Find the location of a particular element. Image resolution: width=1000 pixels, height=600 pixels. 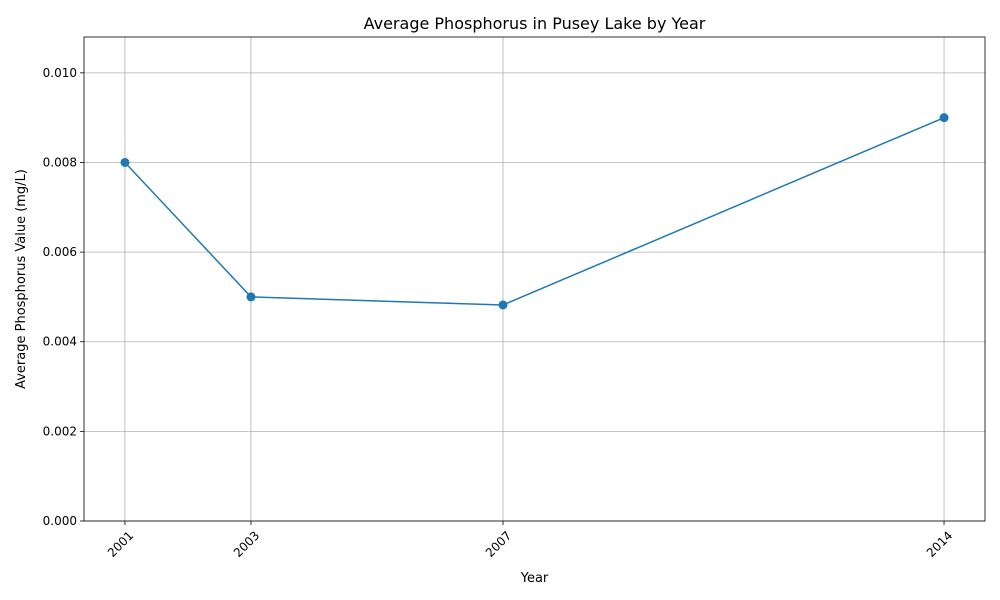

y-tick-label: 0.004 is located at coordinates (60, 342).